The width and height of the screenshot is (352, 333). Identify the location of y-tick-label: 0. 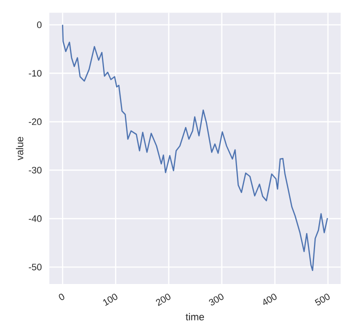
(39, 25).